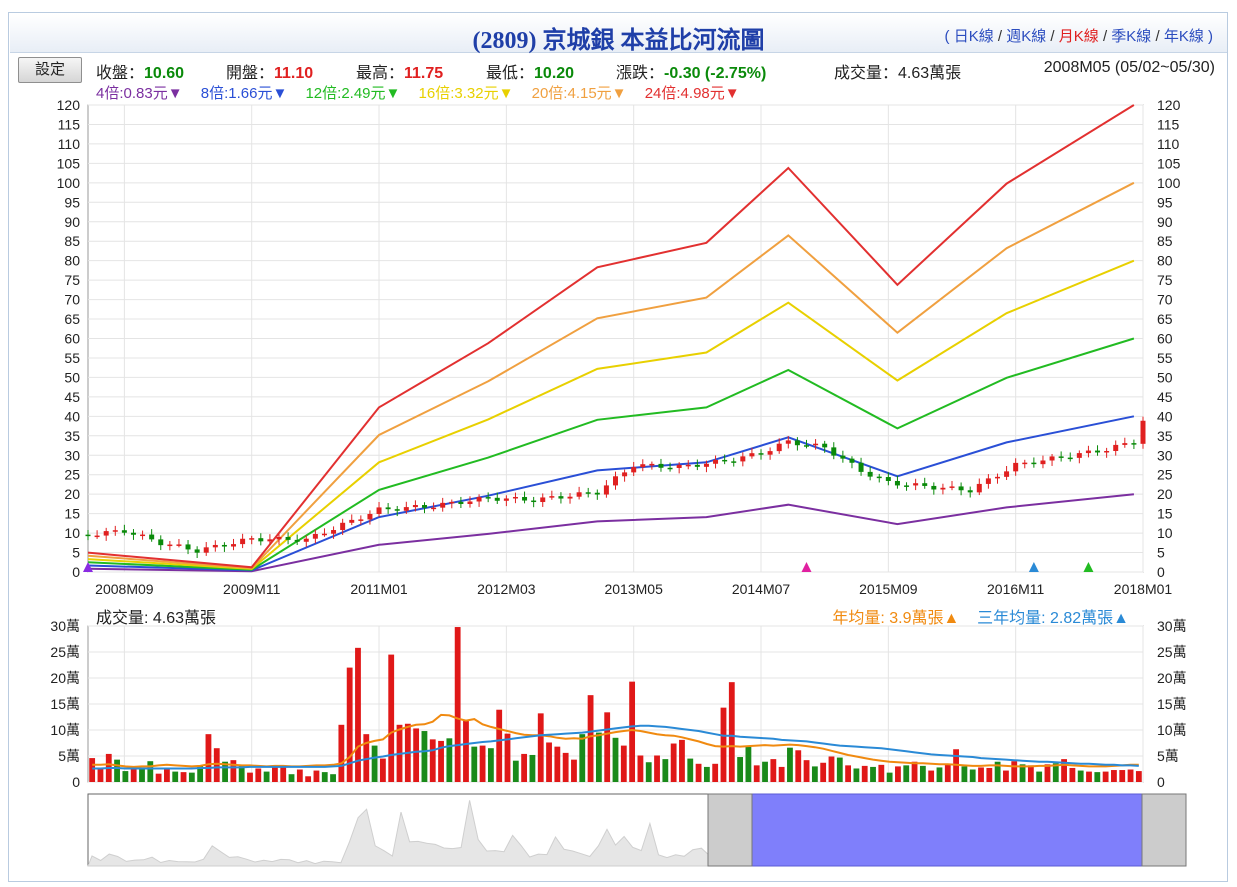  I want to click on period-link-month: 月K線, so click(1078, 36).